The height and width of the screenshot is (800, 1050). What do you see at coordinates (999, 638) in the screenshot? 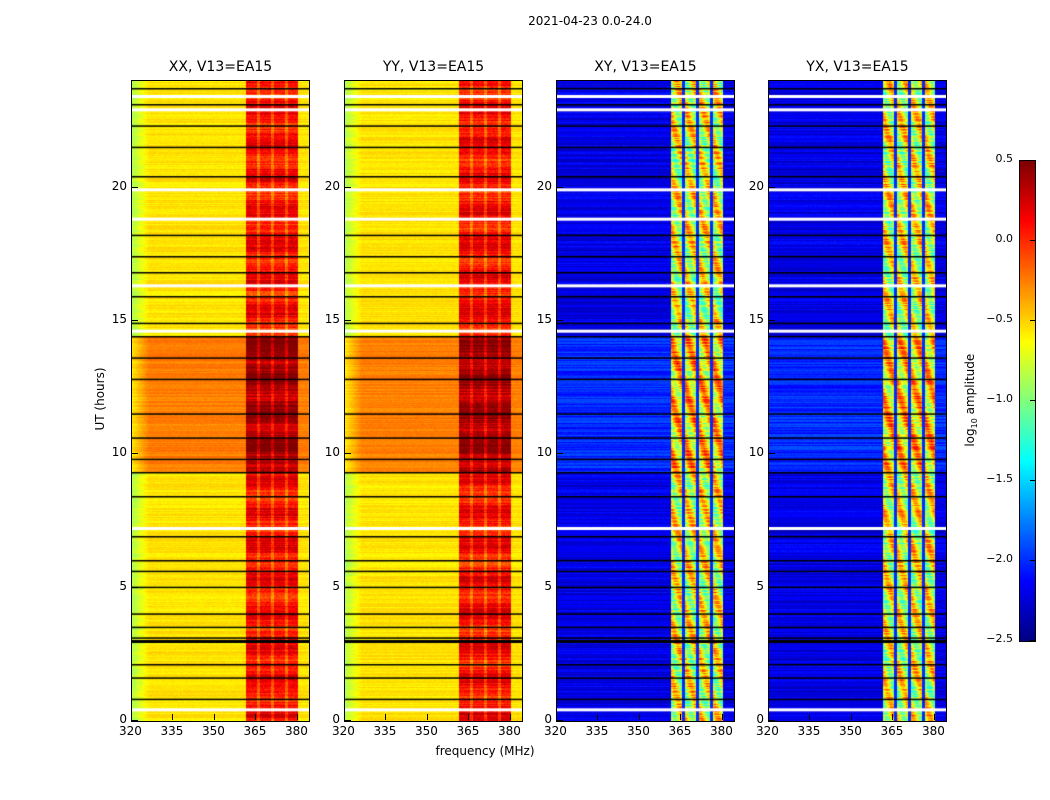
I see `colorbar-tick-label: −2.5` at bounding box center [999, 638].